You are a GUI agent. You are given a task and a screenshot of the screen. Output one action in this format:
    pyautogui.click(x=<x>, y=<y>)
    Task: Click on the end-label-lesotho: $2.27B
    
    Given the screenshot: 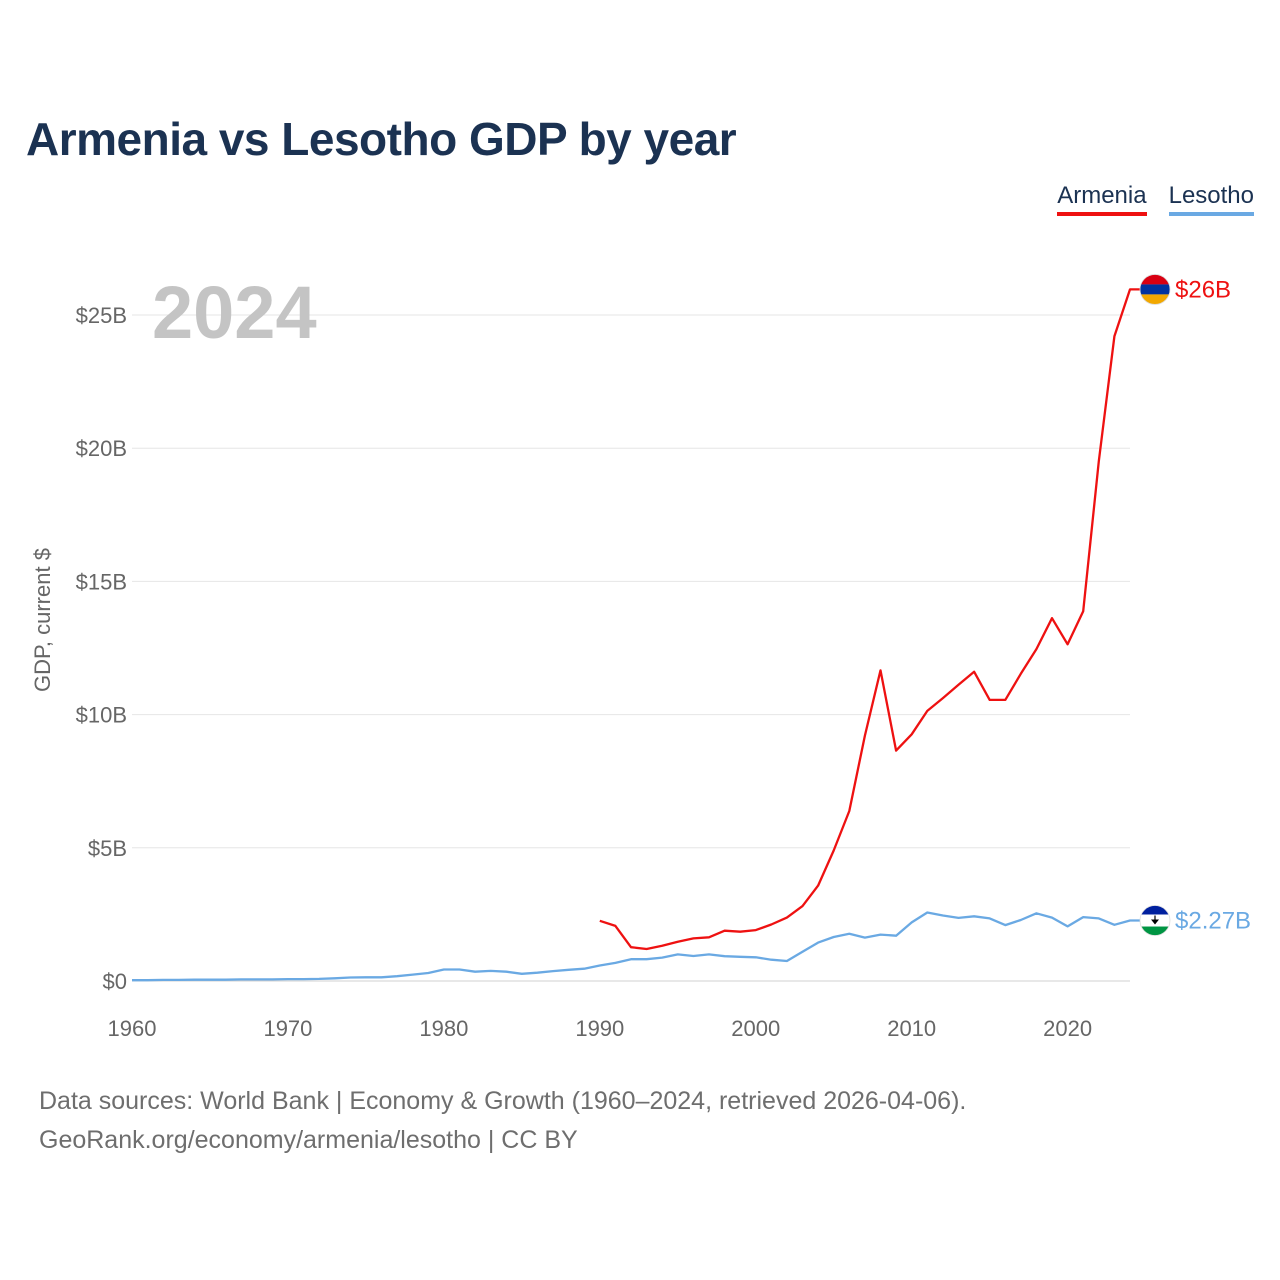 What is the action you would take?
    pyautogui.click(x=1213, y=921)
    